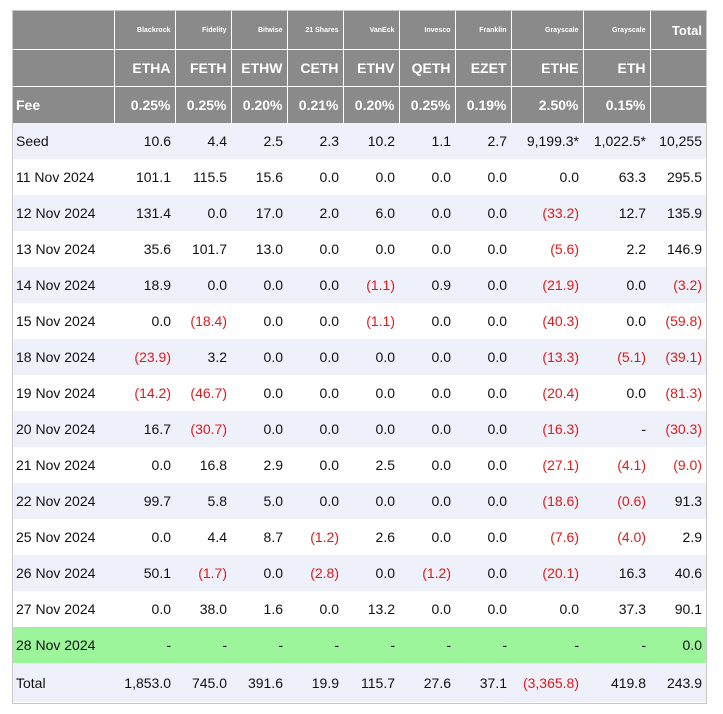 Image resolution: width=723 pixels, height=714 pixels. Describe the element at coordinates (315, 213) in the screenshot. I see `value-cell: 2.0` at that location.